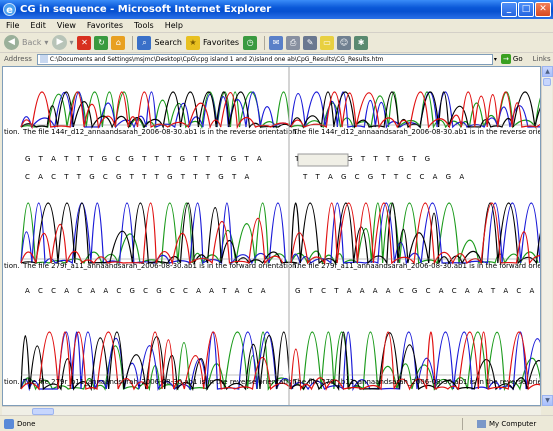  Describe the element at coordinates (416, 291) in the screenshot. I see `base-calls: G T C T A A A A C G C A C A A T A C A` at that location.